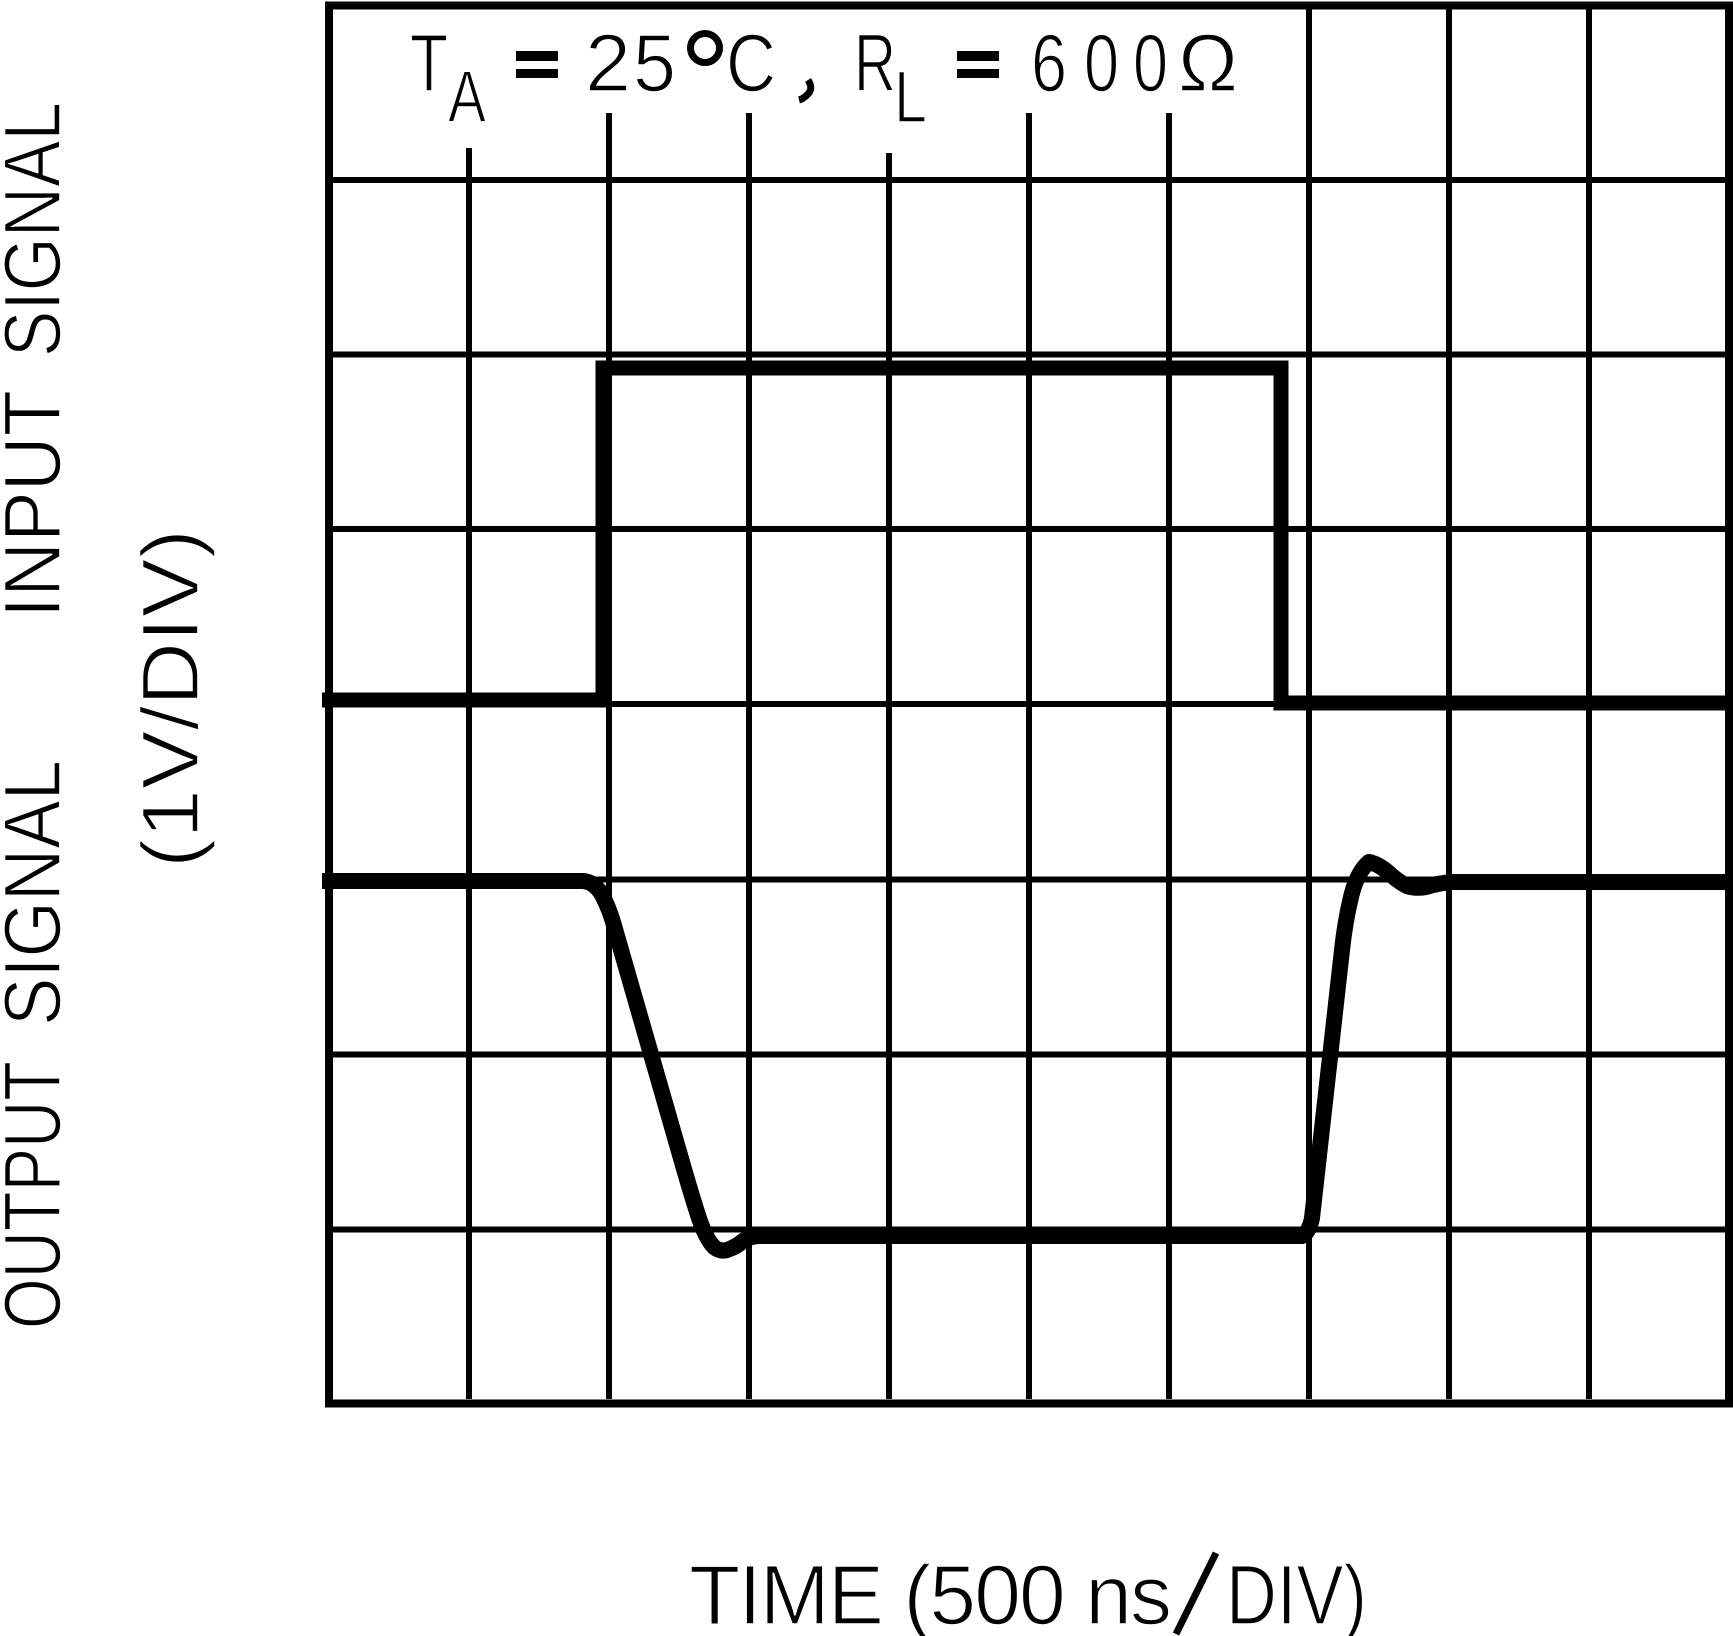  Describe the element at coordinates (654, 63) in the screenshot. I see `svg-text: 5` at that location.